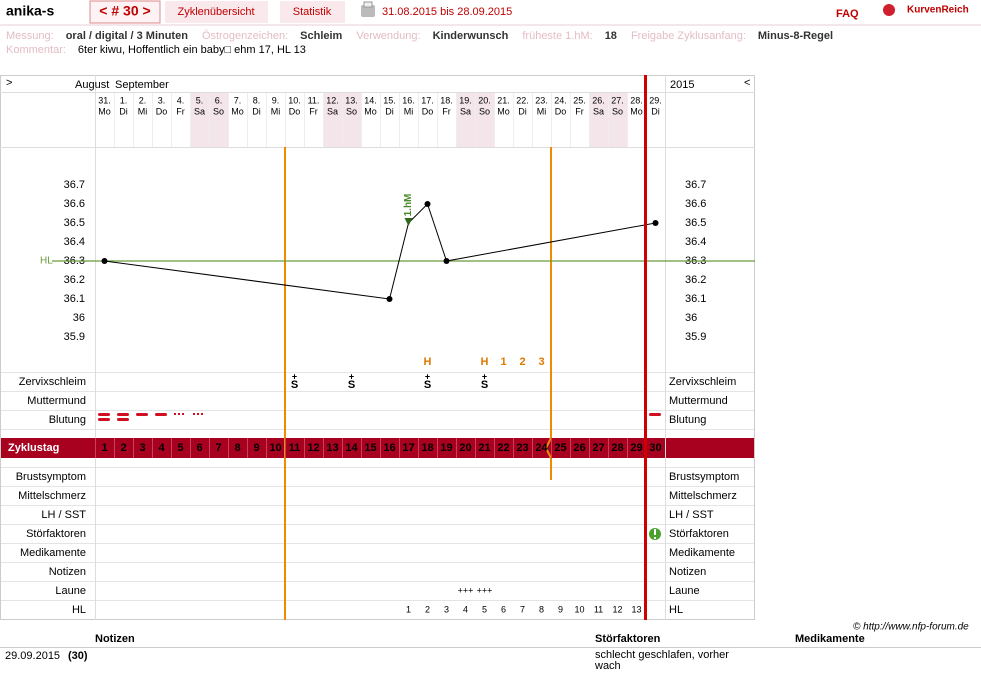 The image size is (981, 693). Describe the element at coordinates (219, 100) in the screenshot. I see `date: 6.` at that location.